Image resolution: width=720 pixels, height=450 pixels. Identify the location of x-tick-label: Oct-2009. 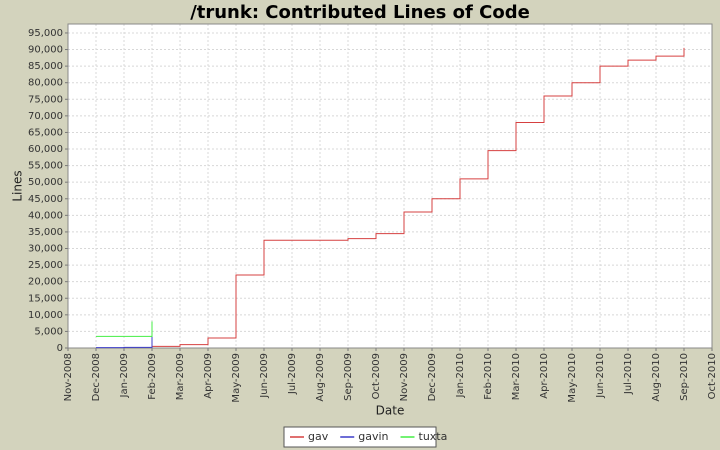
(376, 376).